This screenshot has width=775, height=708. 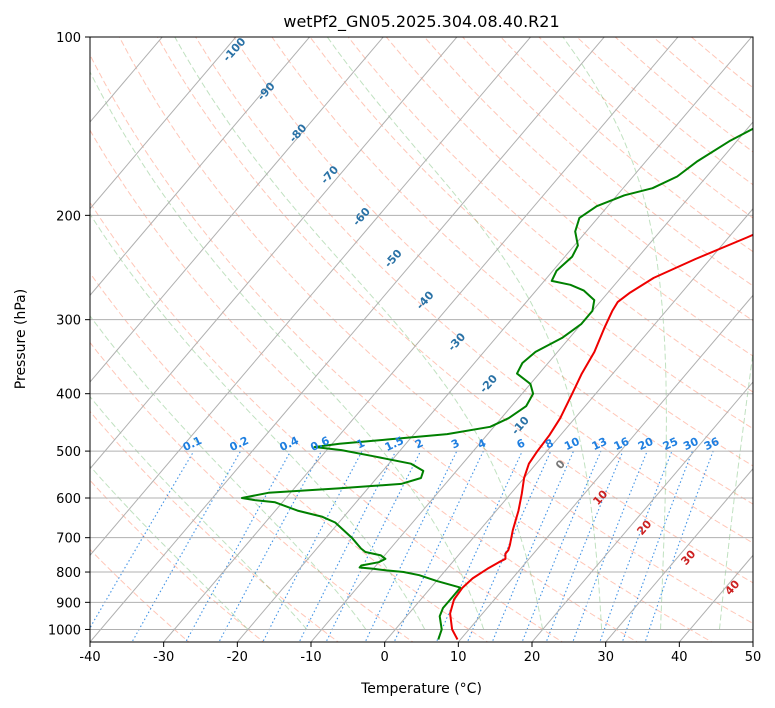 What do you see at coordinates (68, 395) in the screenshot?
I see `y-tick-label: 400` at bounding box center [68, 395].